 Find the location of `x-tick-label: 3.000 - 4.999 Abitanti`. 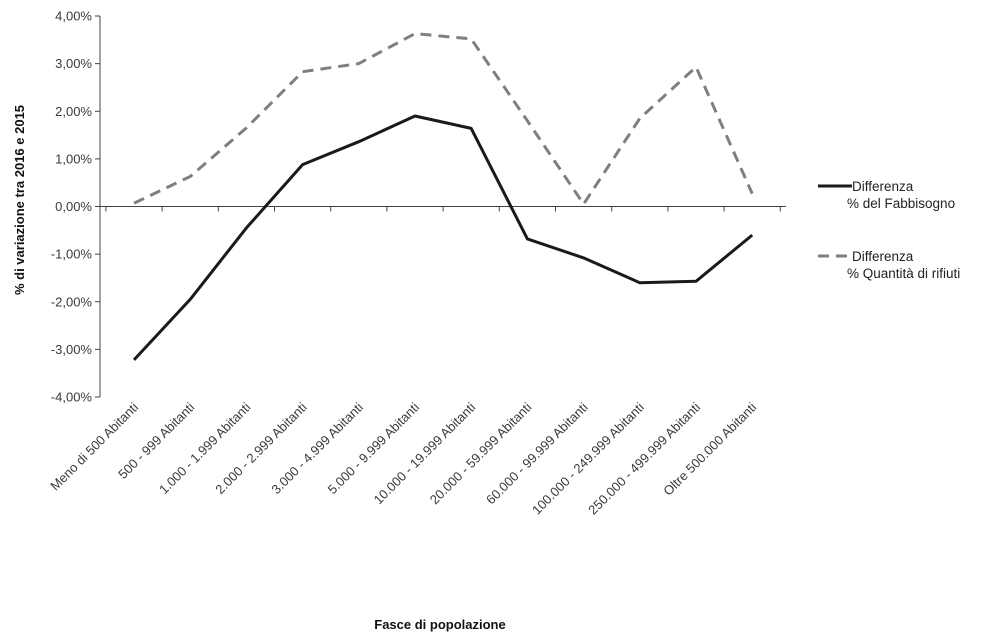

x-tick-label: 3.000 - 4.999 Abitanti is located at coordinates (317, 448).